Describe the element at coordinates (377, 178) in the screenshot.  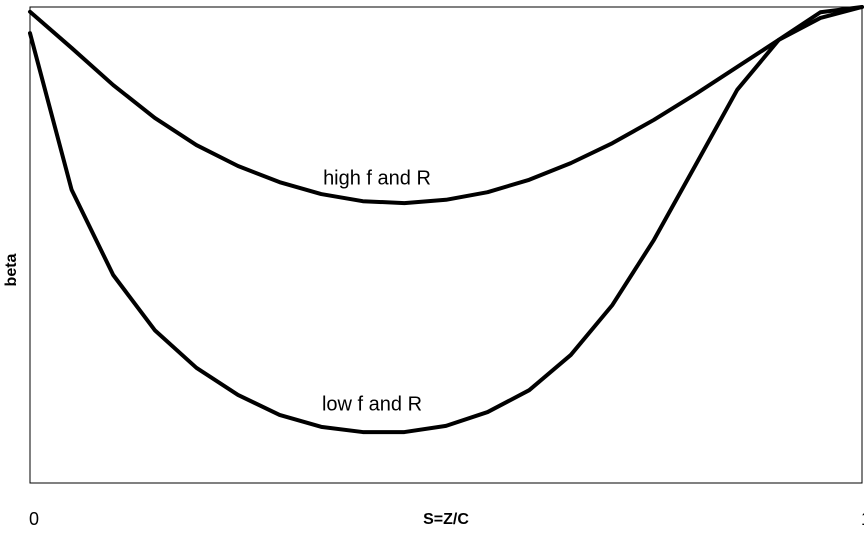
I see `annotation: high f and R` at that location.